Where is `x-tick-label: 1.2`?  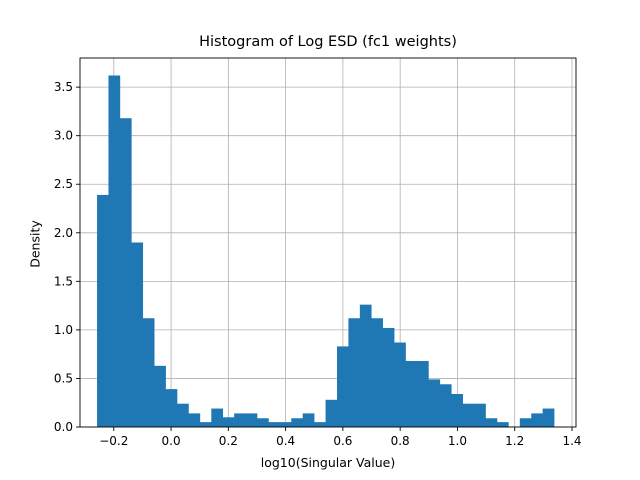 x-tick-label: 1.2 is located at coordinates (514, 441).